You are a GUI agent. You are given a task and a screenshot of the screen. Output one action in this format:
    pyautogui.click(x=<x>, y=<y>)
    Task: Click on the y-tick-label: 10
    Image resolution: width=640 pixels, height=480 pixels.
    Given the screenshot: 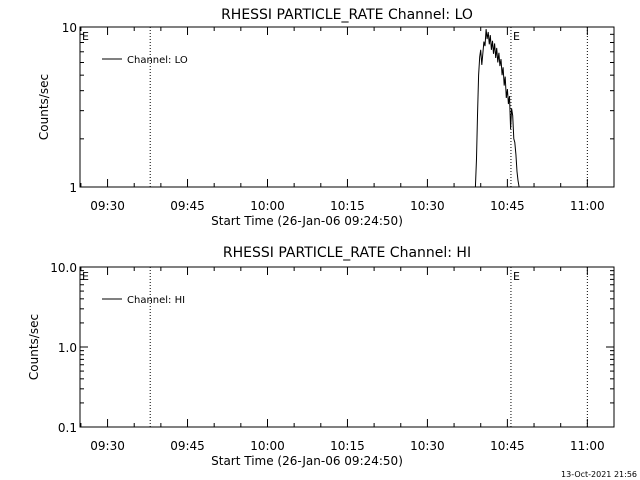 What is the action you would take?
    pyautogui.click(x=69, y=28)
    